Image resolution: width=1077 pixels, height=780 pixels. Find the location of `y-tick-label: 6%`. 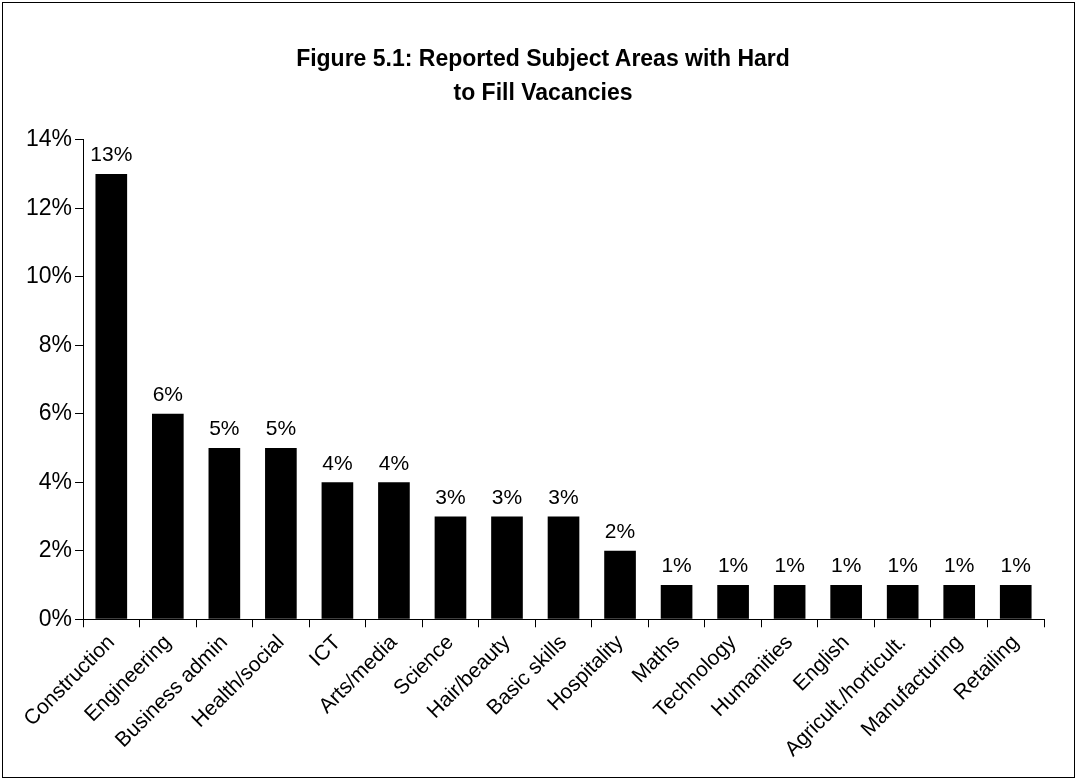

y-tick-label: 6% is located at coordinates (55, 412).